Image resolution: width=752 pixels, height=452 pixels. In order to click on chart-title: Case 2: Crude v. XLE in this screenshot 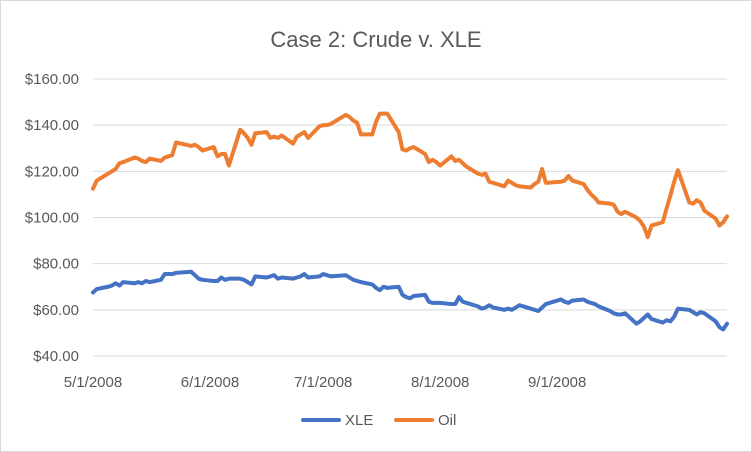, I will do `click(375, 39)`.